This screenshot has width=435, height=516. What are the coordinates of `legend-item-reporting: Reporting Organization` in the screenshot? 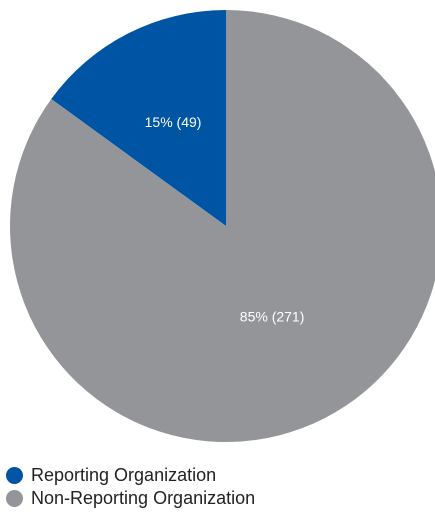 It's located at (130, 475).